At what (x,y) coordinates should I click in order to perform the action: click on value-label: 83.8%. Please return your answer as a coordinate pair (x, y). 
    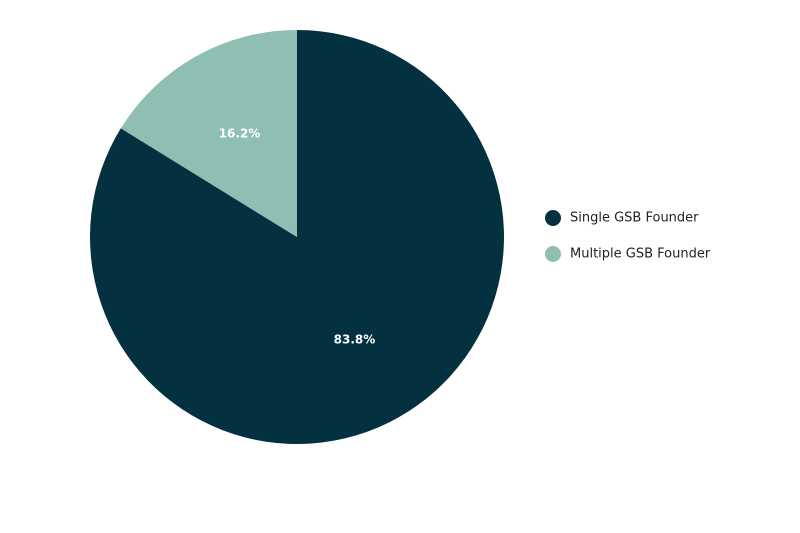
    Looking at the image, I should click on (355, 340).